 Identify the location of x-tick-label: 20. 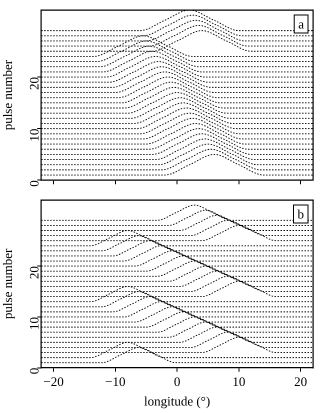
(301, 382).